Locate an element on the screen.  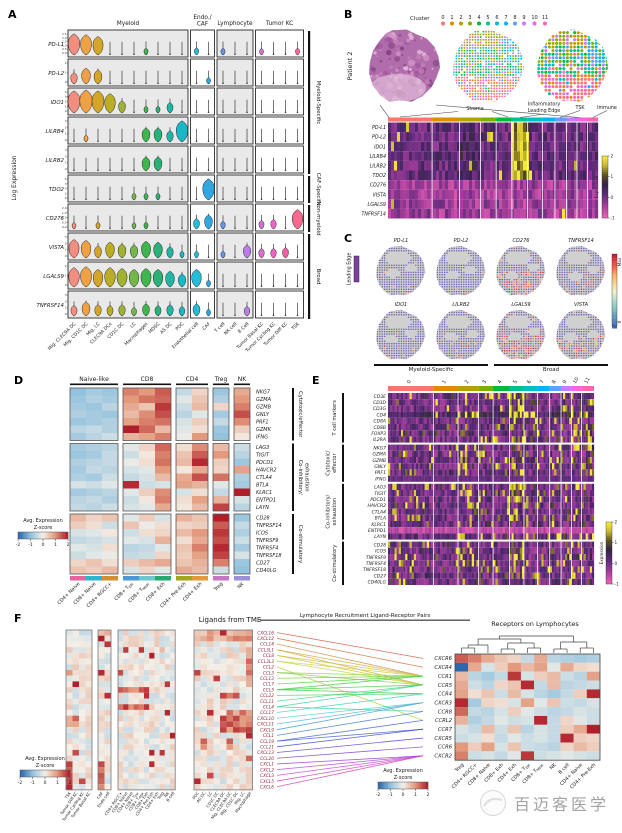
svg-text: Tumor KC is located at coordinates (279, 24).